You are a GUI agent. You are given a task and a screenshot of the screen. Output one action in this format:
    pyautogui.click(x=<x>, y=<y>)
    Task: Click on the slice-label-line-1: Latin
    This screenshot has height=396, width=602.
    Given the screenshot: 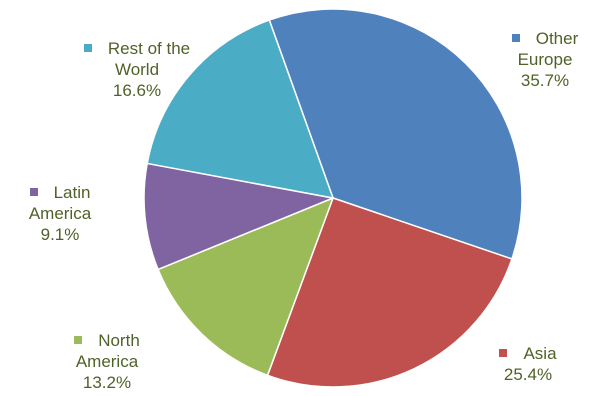 What is the action you would take?
    pyautogui.click(x=60, y=192)
    